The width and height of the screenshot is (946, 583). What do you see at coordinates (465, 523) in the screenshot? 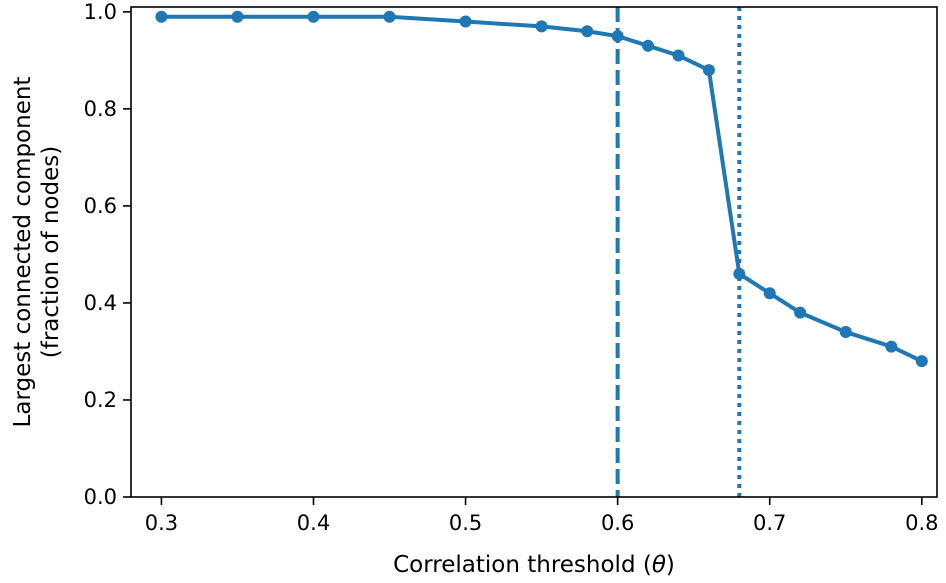
I see `x-tick-label: 0.5` at bounding box center [465, 523].